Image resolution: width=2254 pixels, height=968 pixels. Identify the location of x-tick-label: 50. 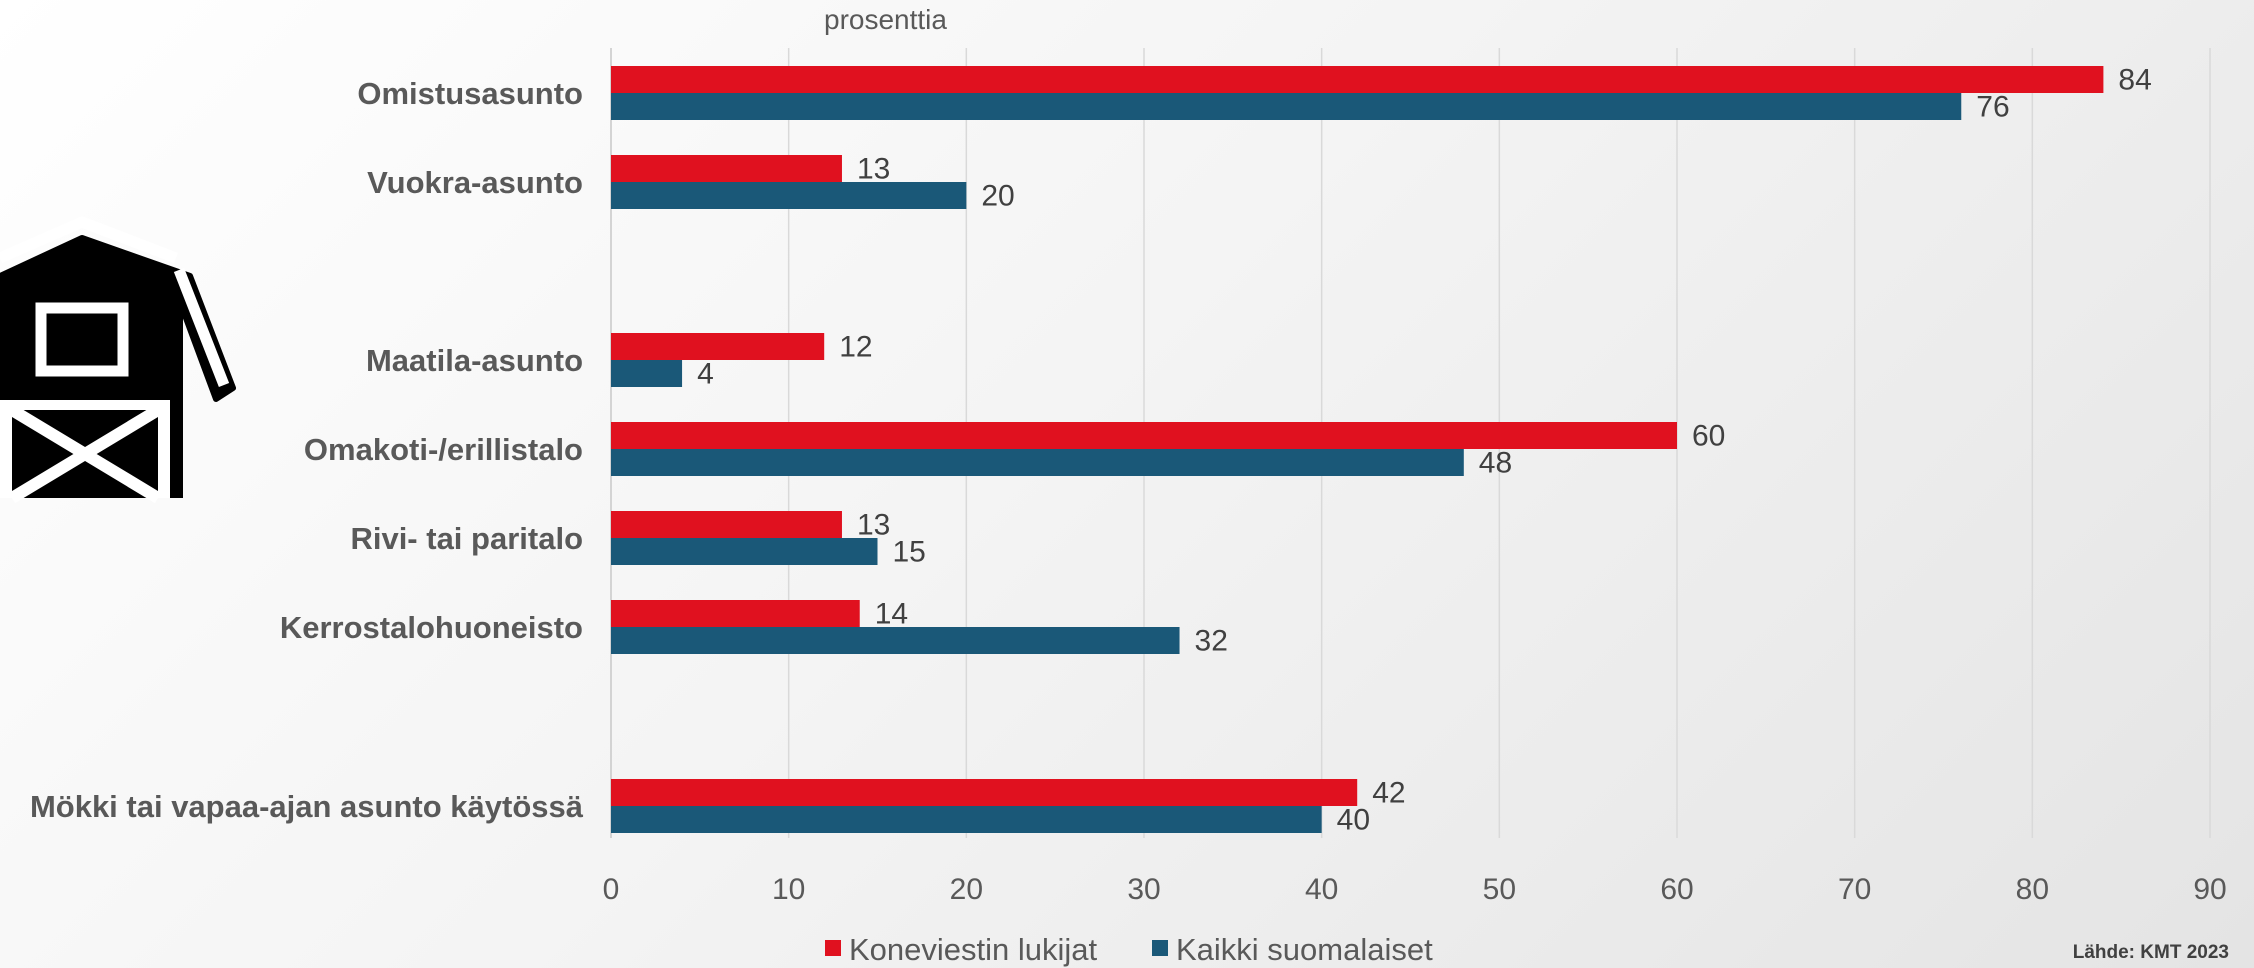
(1499, 889).